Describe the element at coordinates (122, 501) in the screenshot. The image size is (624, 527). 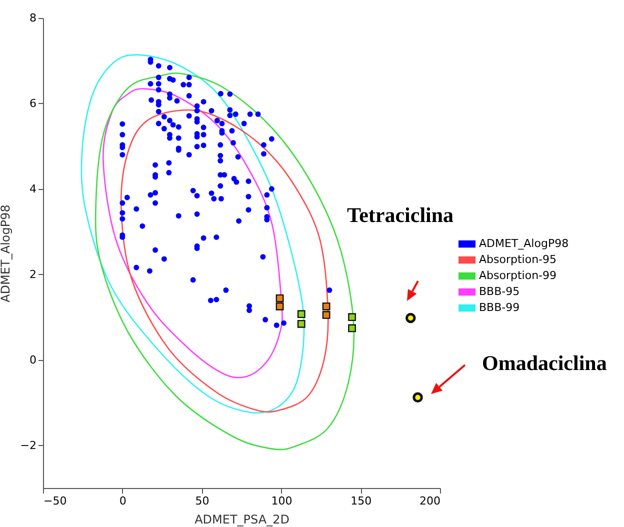
I see `x-tick-label: 0` at that location.